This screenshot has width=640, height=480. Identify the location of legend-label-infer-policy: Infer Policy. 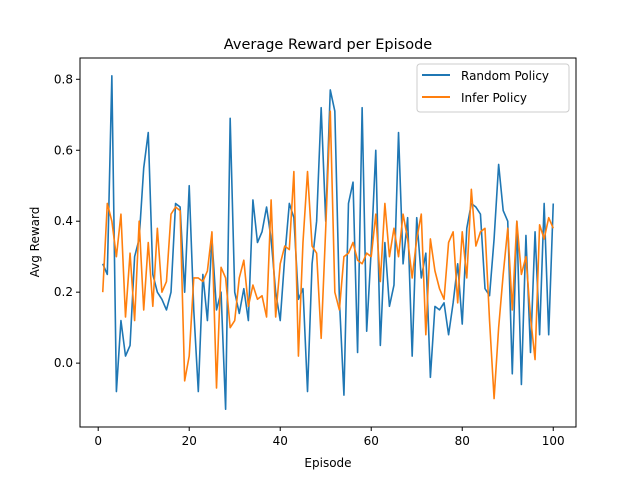
(494, 98).